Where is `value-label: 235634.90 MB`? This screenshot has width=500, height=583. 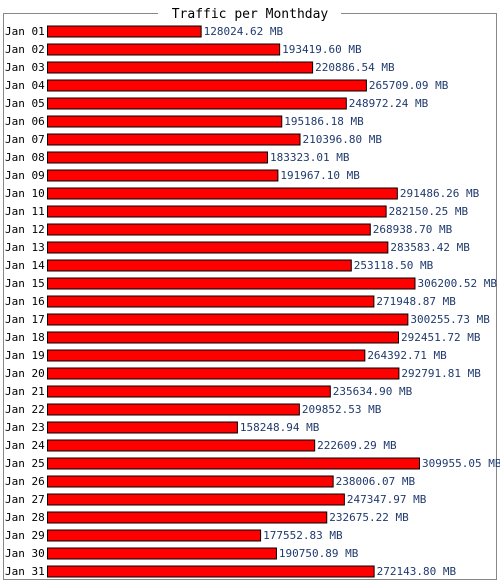
value-label: 235634.90 MB is located at coordinates (373, 391).